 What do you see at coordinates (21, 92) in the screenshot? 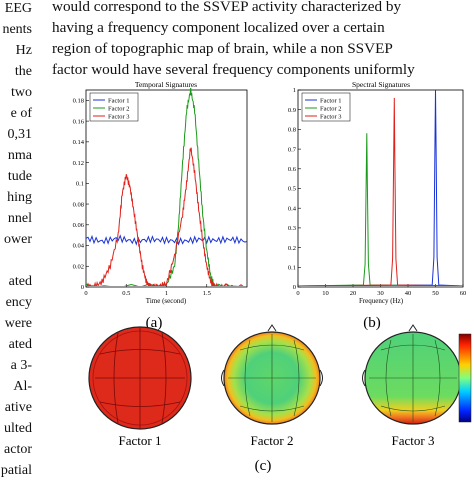
I see `left-fragment: two` at bounding box center [21, 92].